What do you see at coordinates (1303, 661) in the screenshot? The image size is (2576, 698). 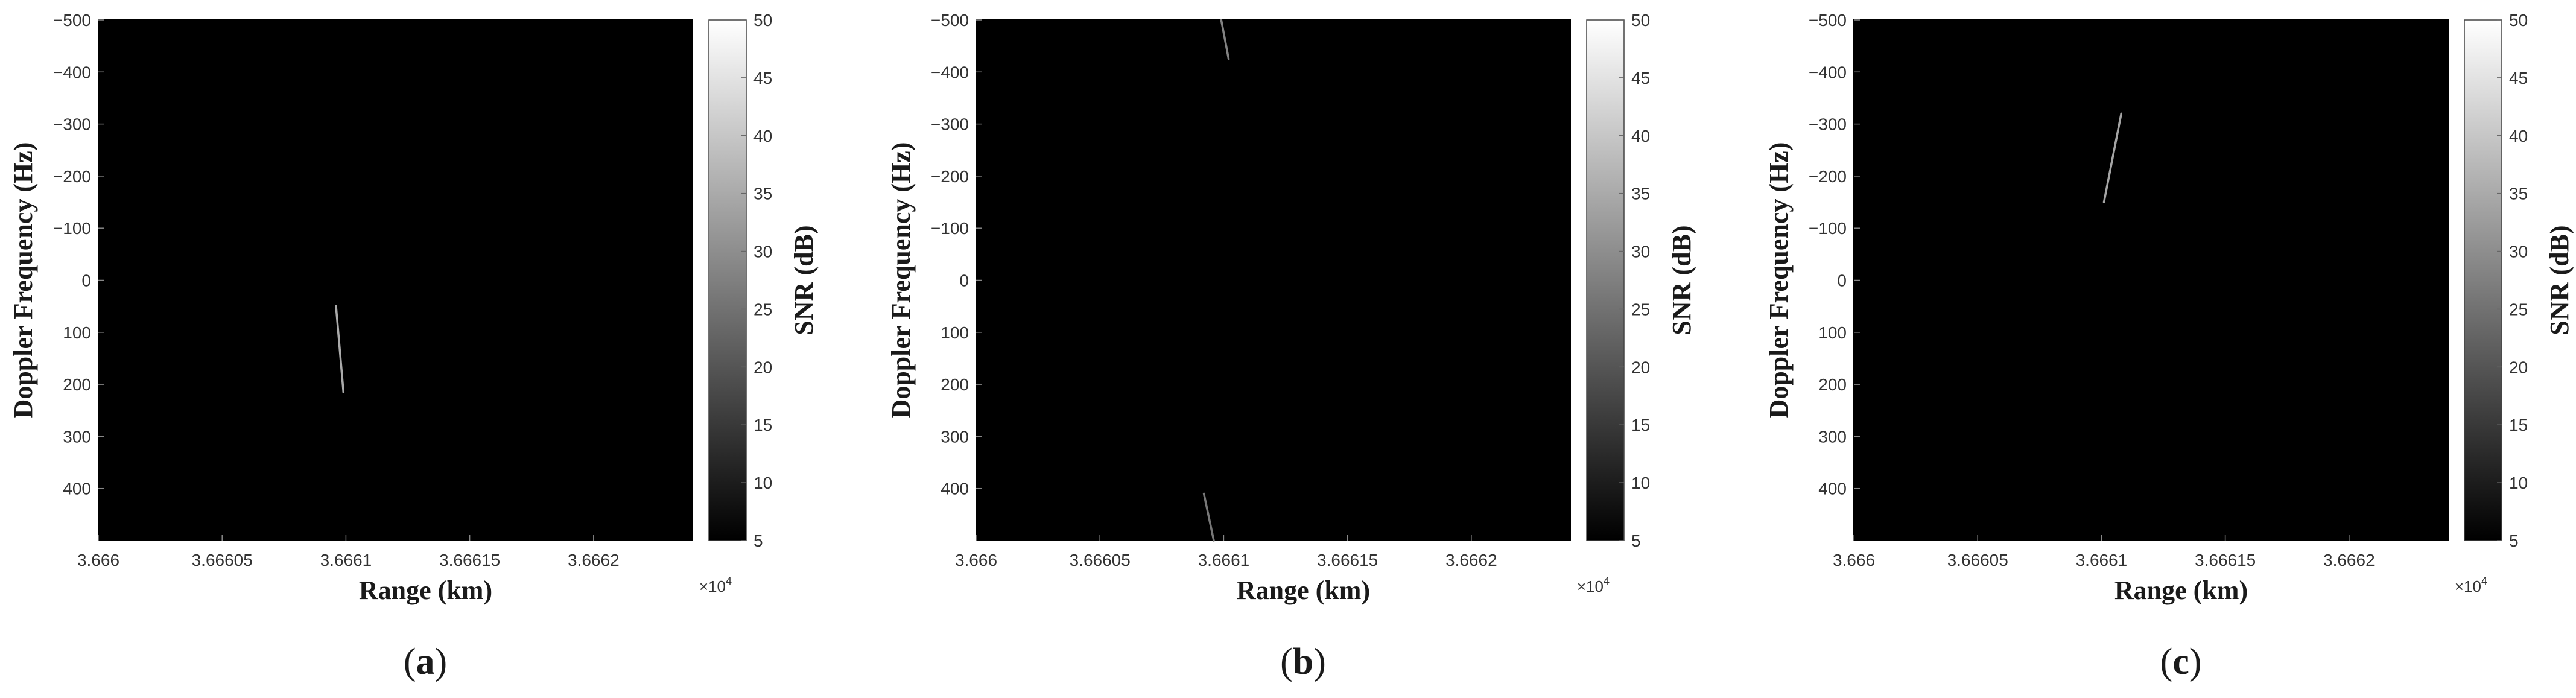 I see `panel-label: (b)` at bounding box center [1303, 661].